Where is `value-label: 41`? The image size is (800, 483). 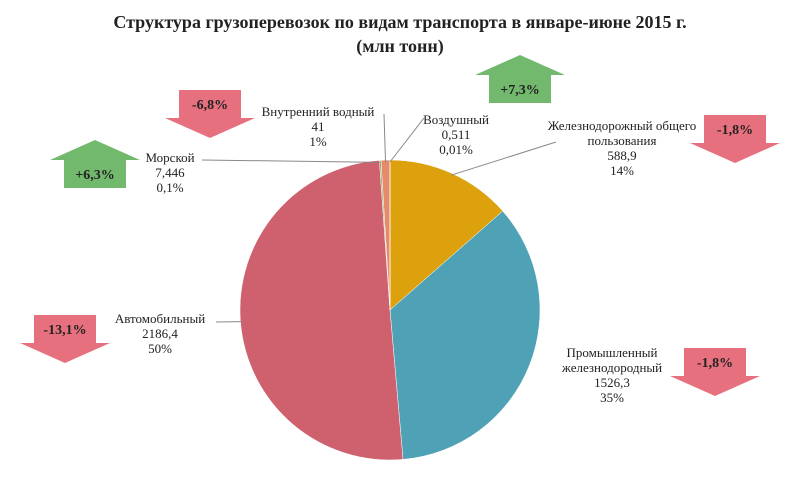
value-label: 41 is located at coordinates (318, 126).